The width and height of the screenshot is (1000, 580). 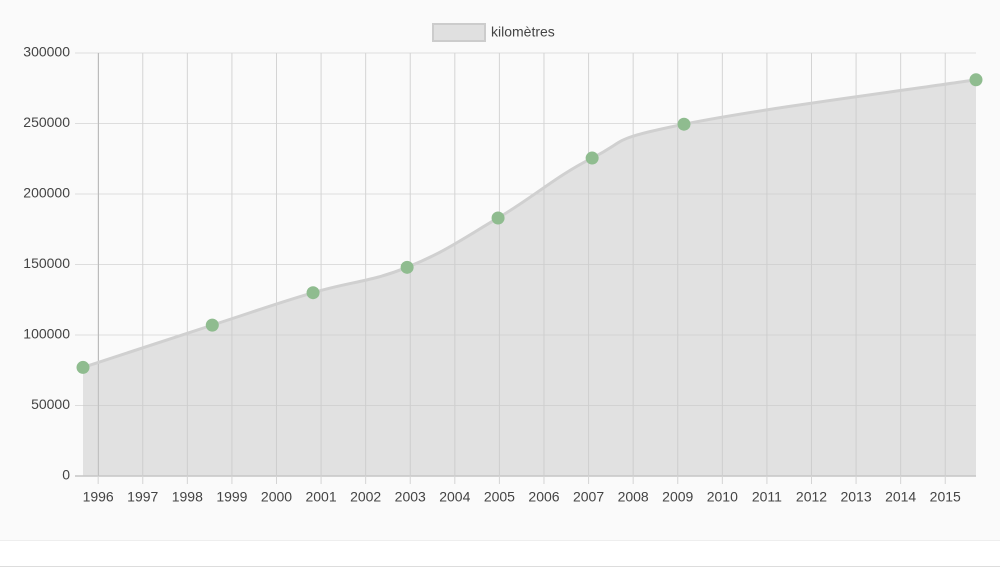 What do you see at coordinates (588, 497) in the screenshot?
I see `x-tick-label: 2007` at bounding box center [588, 497].